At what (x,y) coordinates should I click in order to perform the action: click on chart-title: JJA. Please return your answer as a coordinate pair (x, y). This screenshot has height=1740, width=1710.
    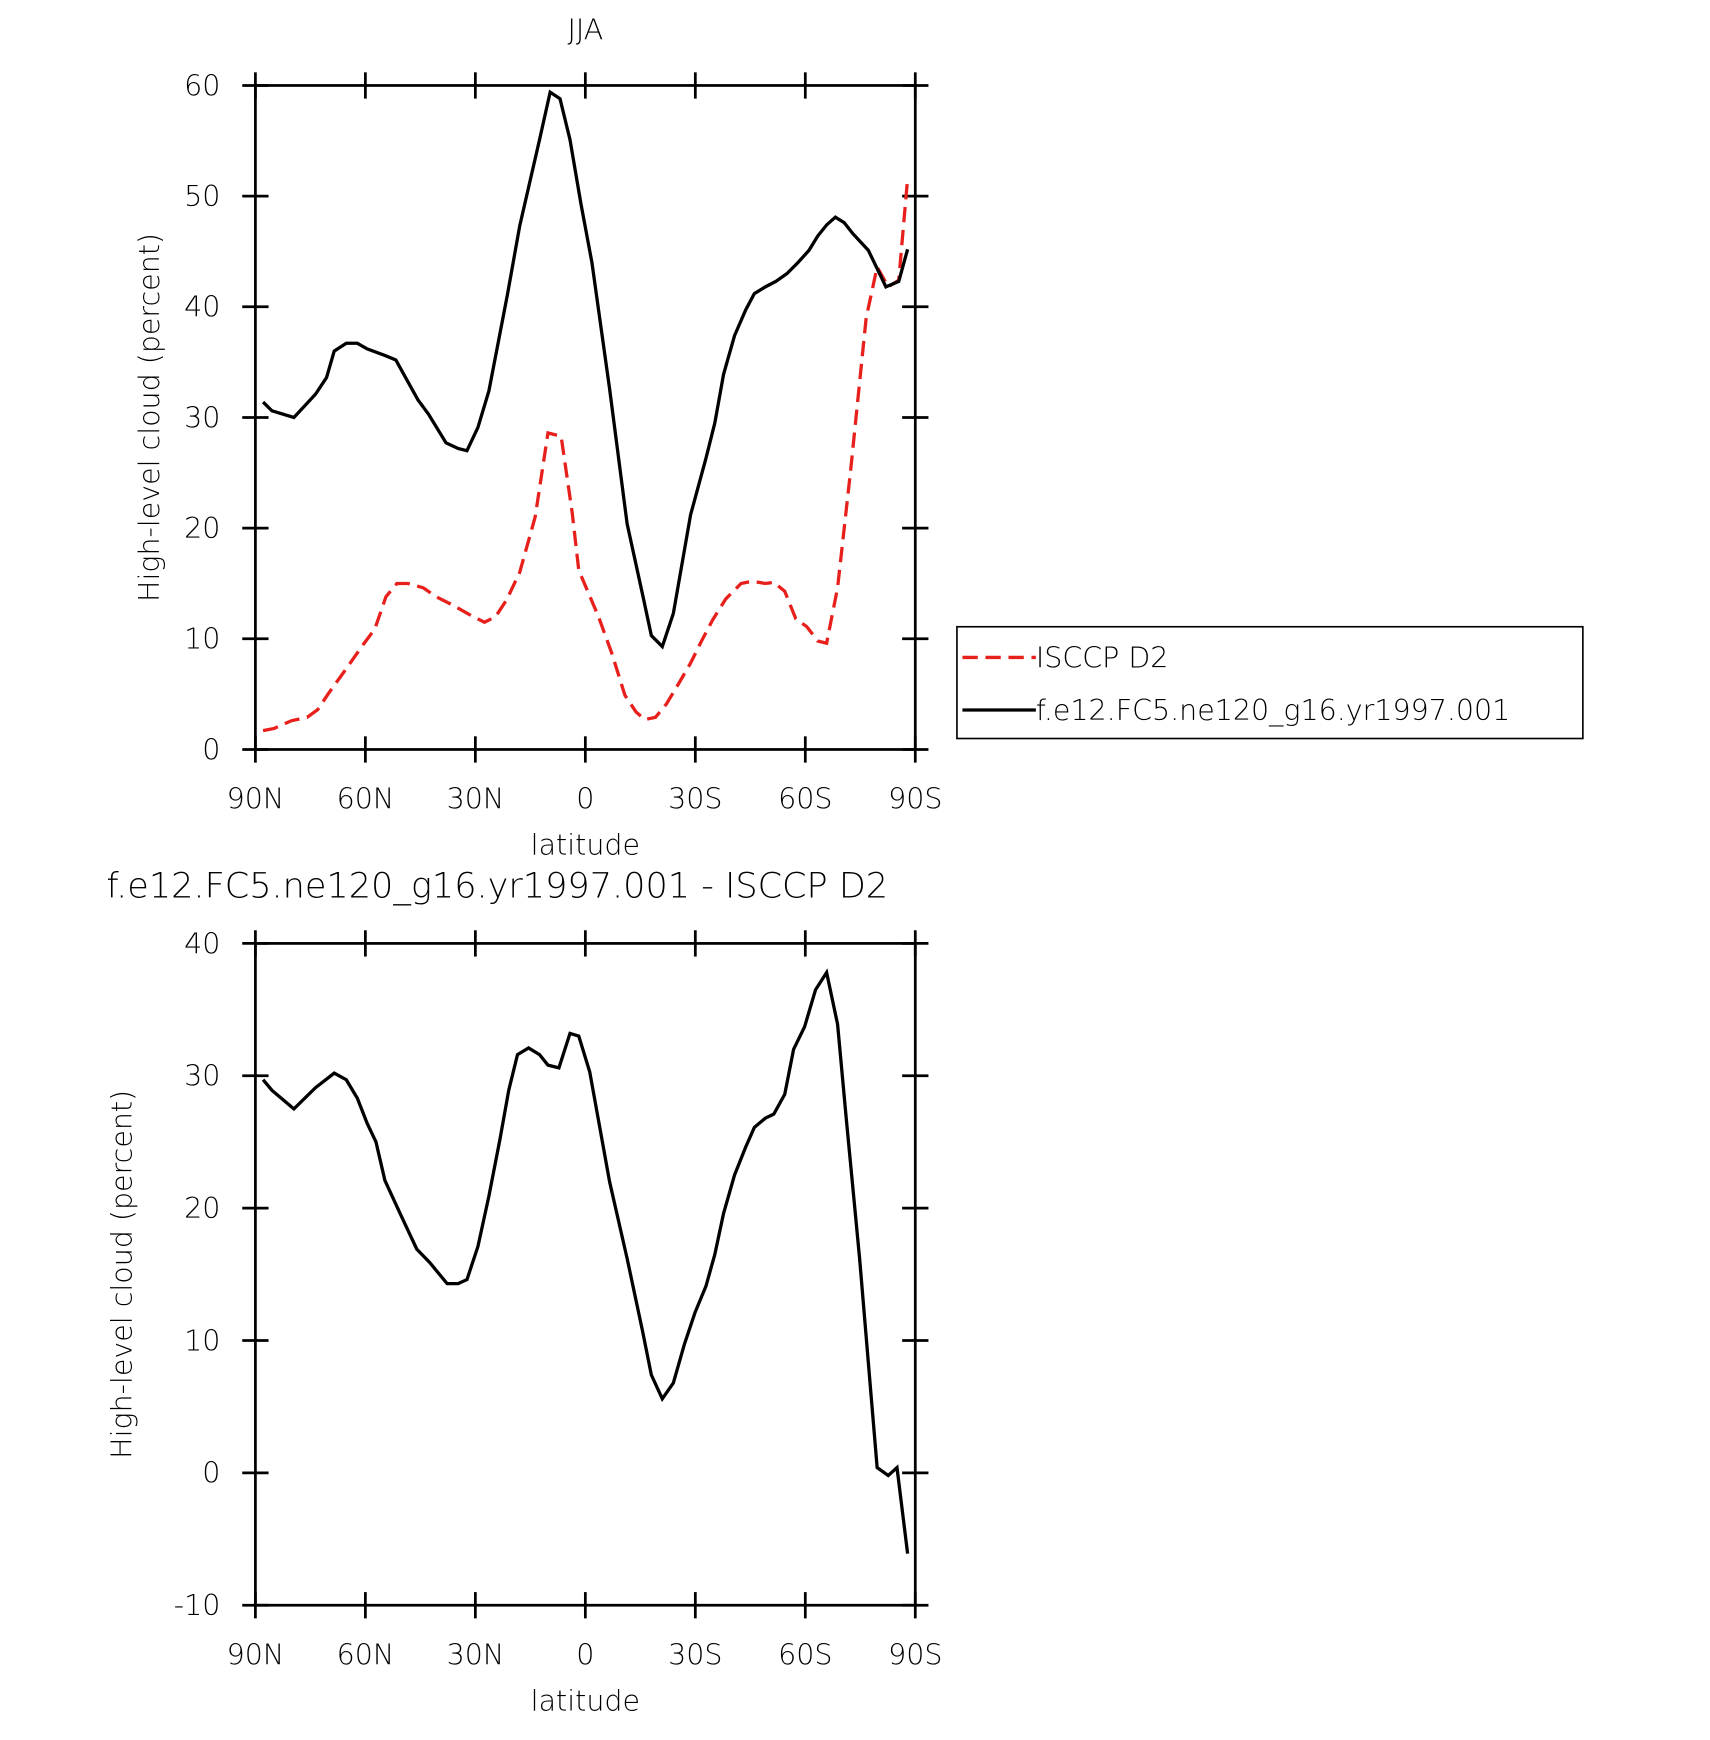
    Looking at the image, I should click on (585, 29).